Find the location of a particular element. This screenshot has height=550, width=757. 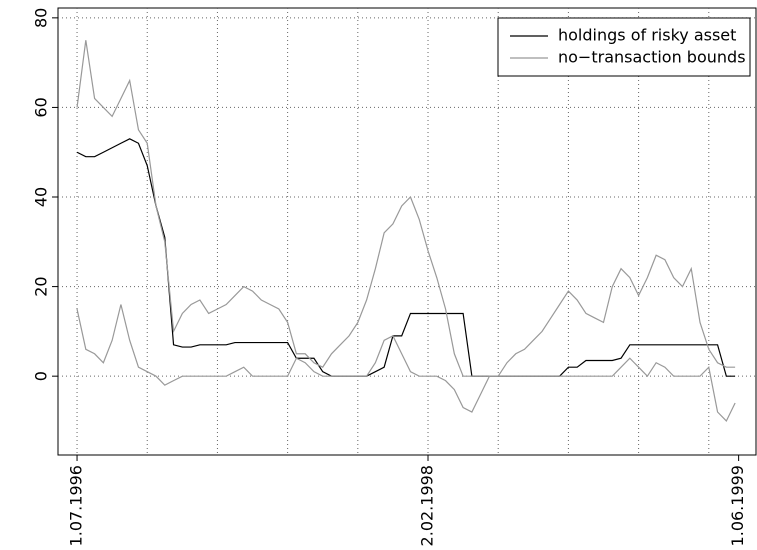

y-tick-label: 20 is located at coordinates (41, 286).